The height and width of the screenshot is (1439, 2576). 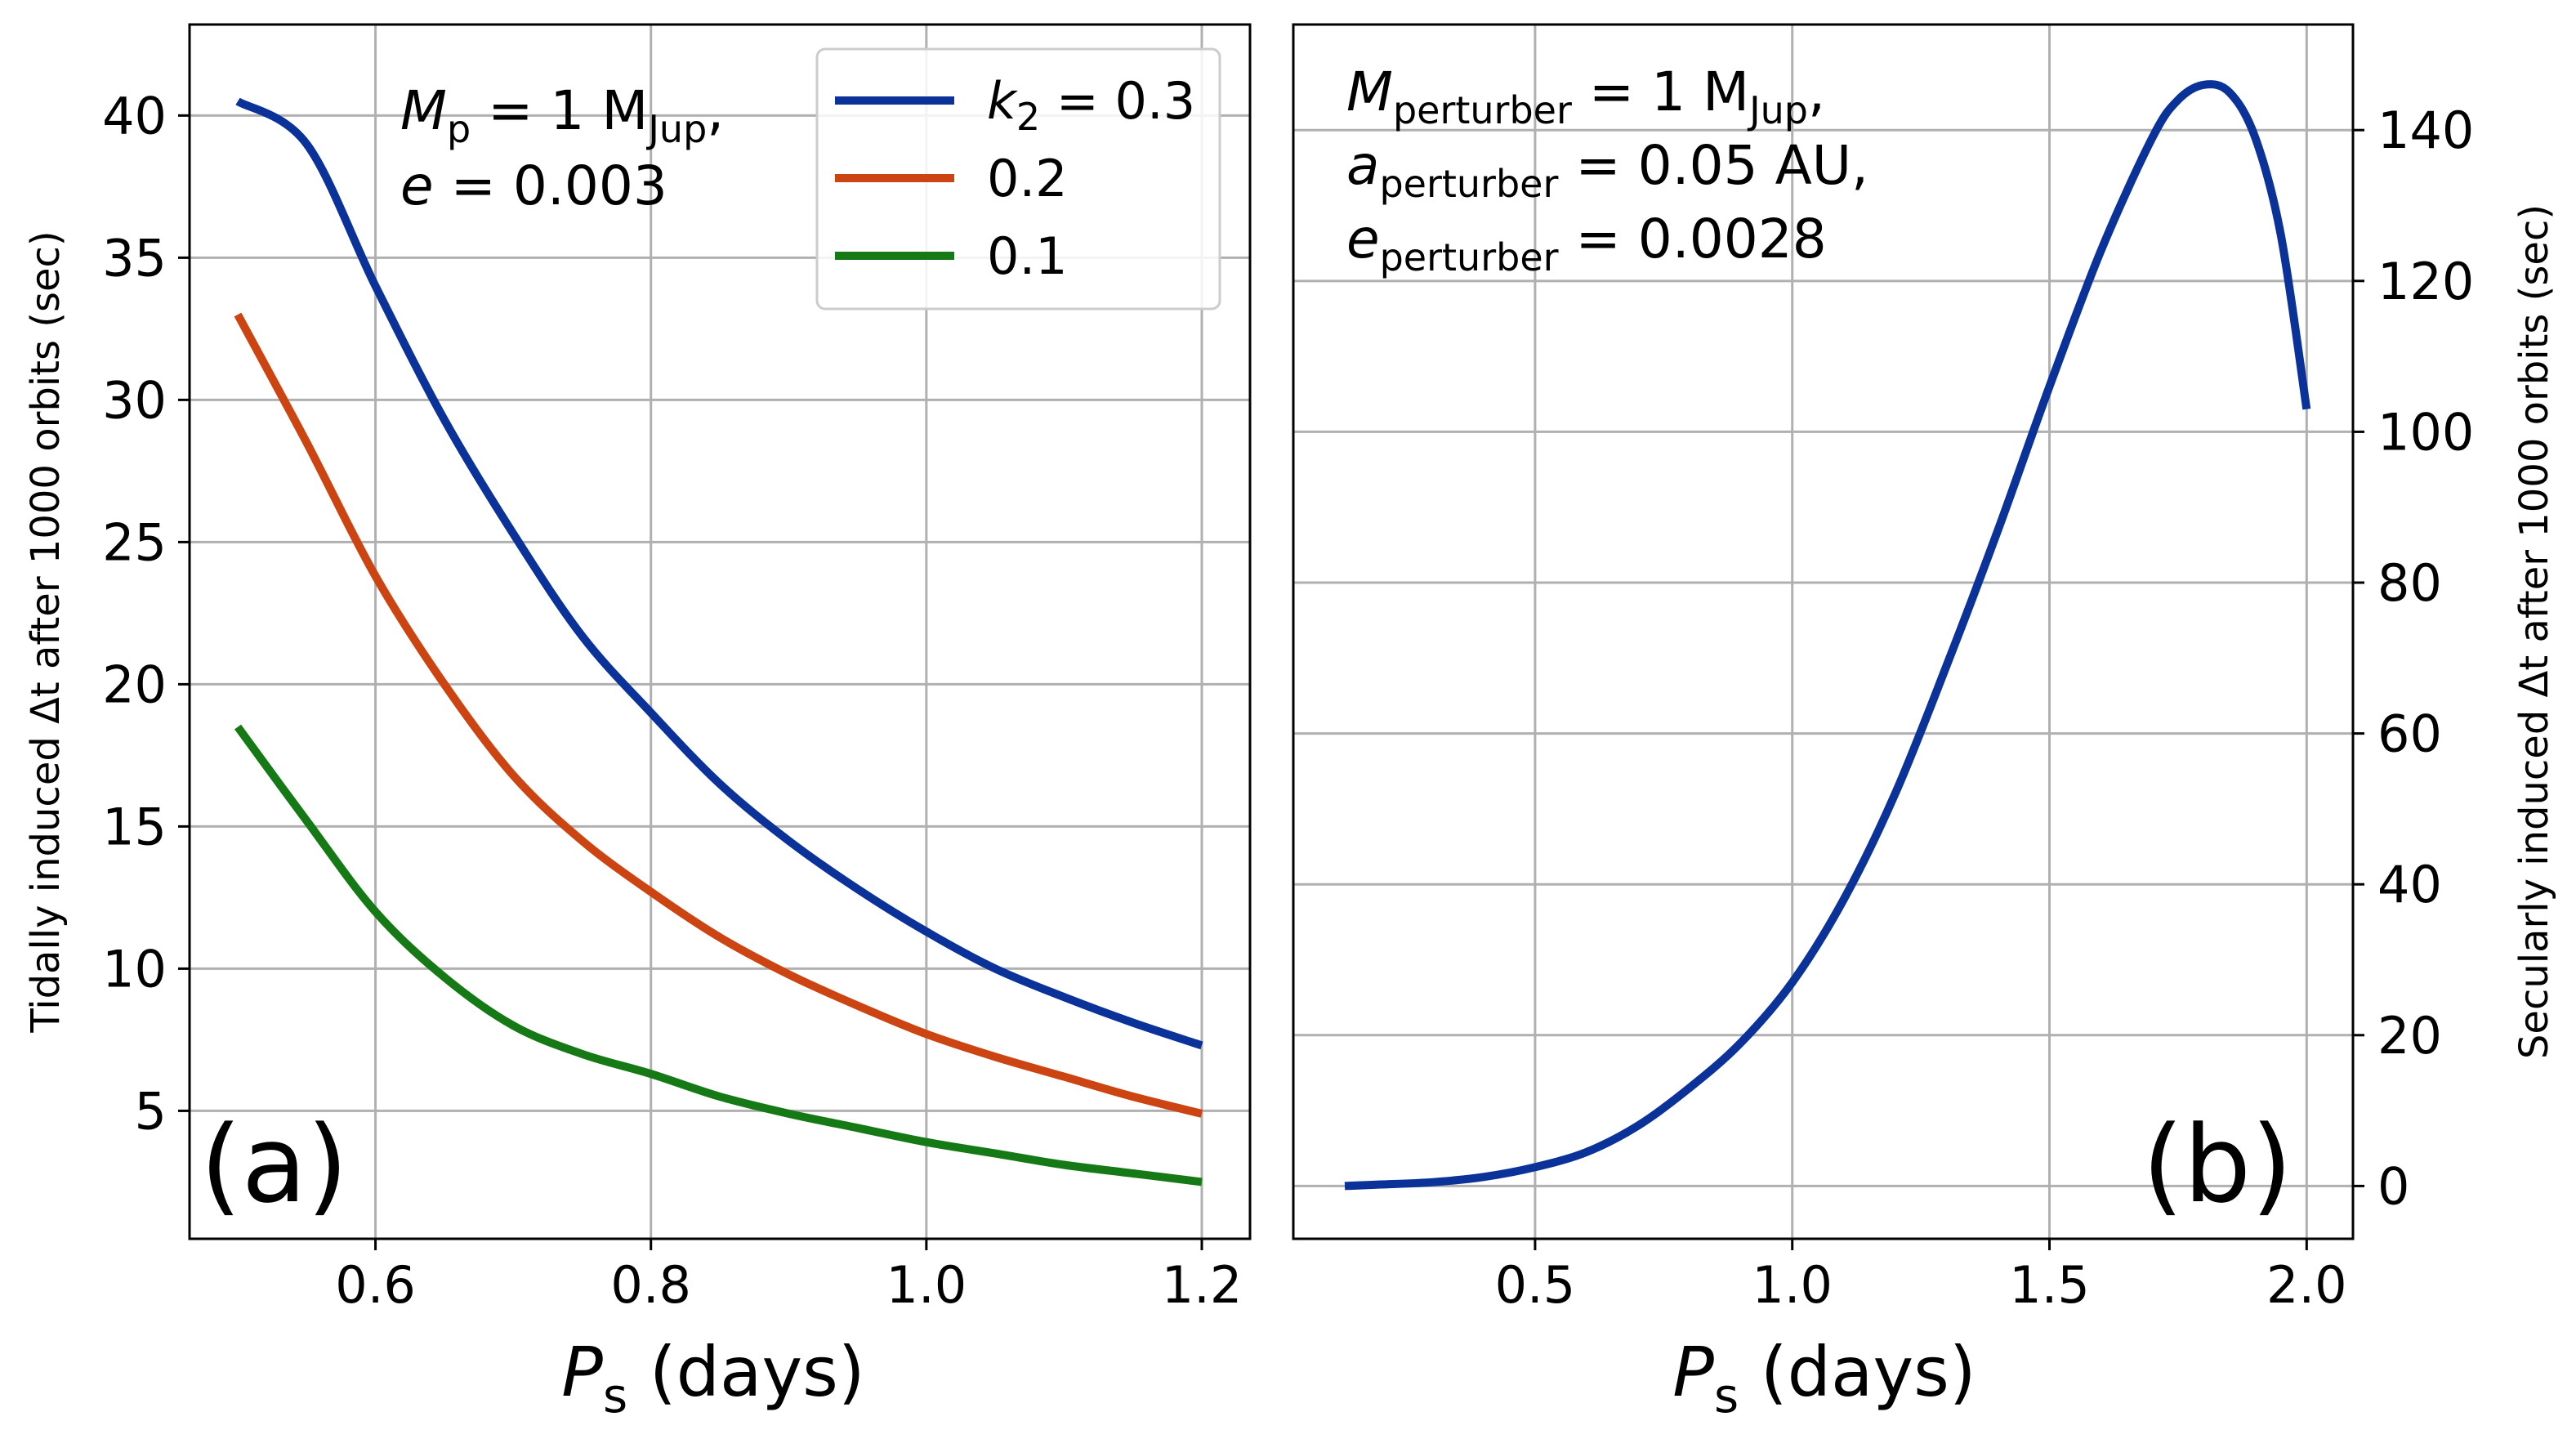 I want to click on x-tick-label: 2.0, so click(x=2307, y=1285).